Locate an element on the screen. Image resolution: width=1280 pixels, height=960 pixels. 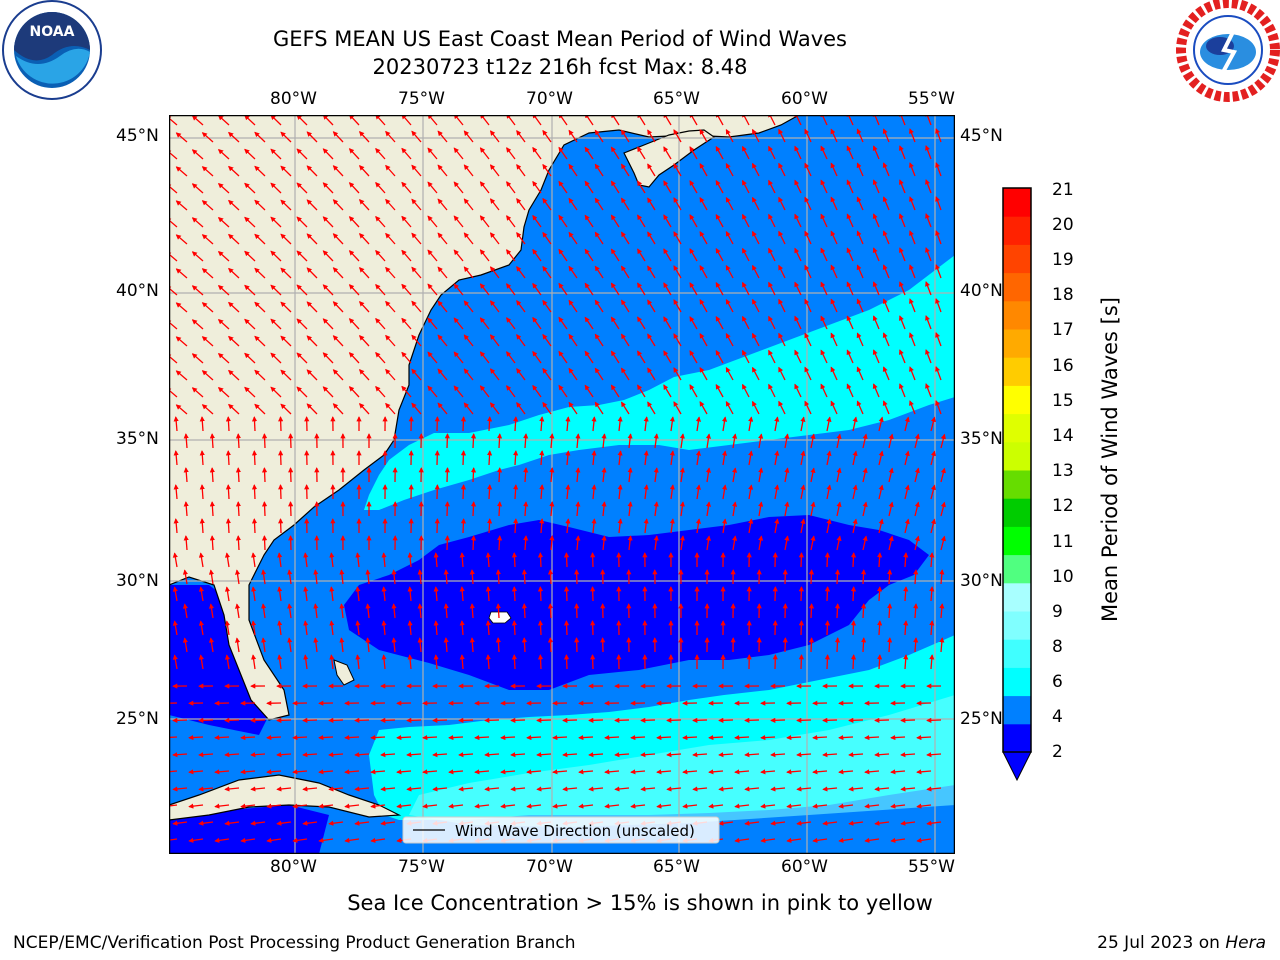
lat-tick-left: 40°N is located at coordinates (137, 291).